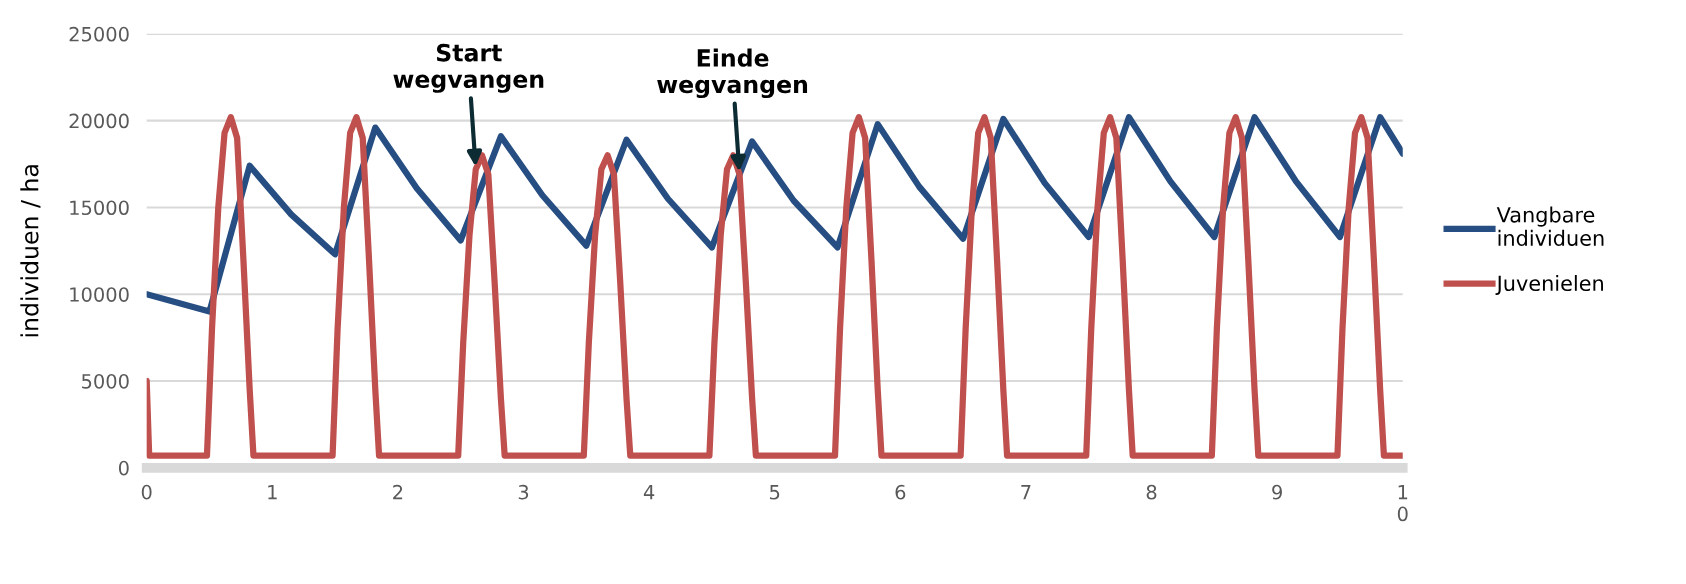 The height and width of the screenshot is (584, 1686). I want to click on x-tick-label: 1, so click(272, 492).